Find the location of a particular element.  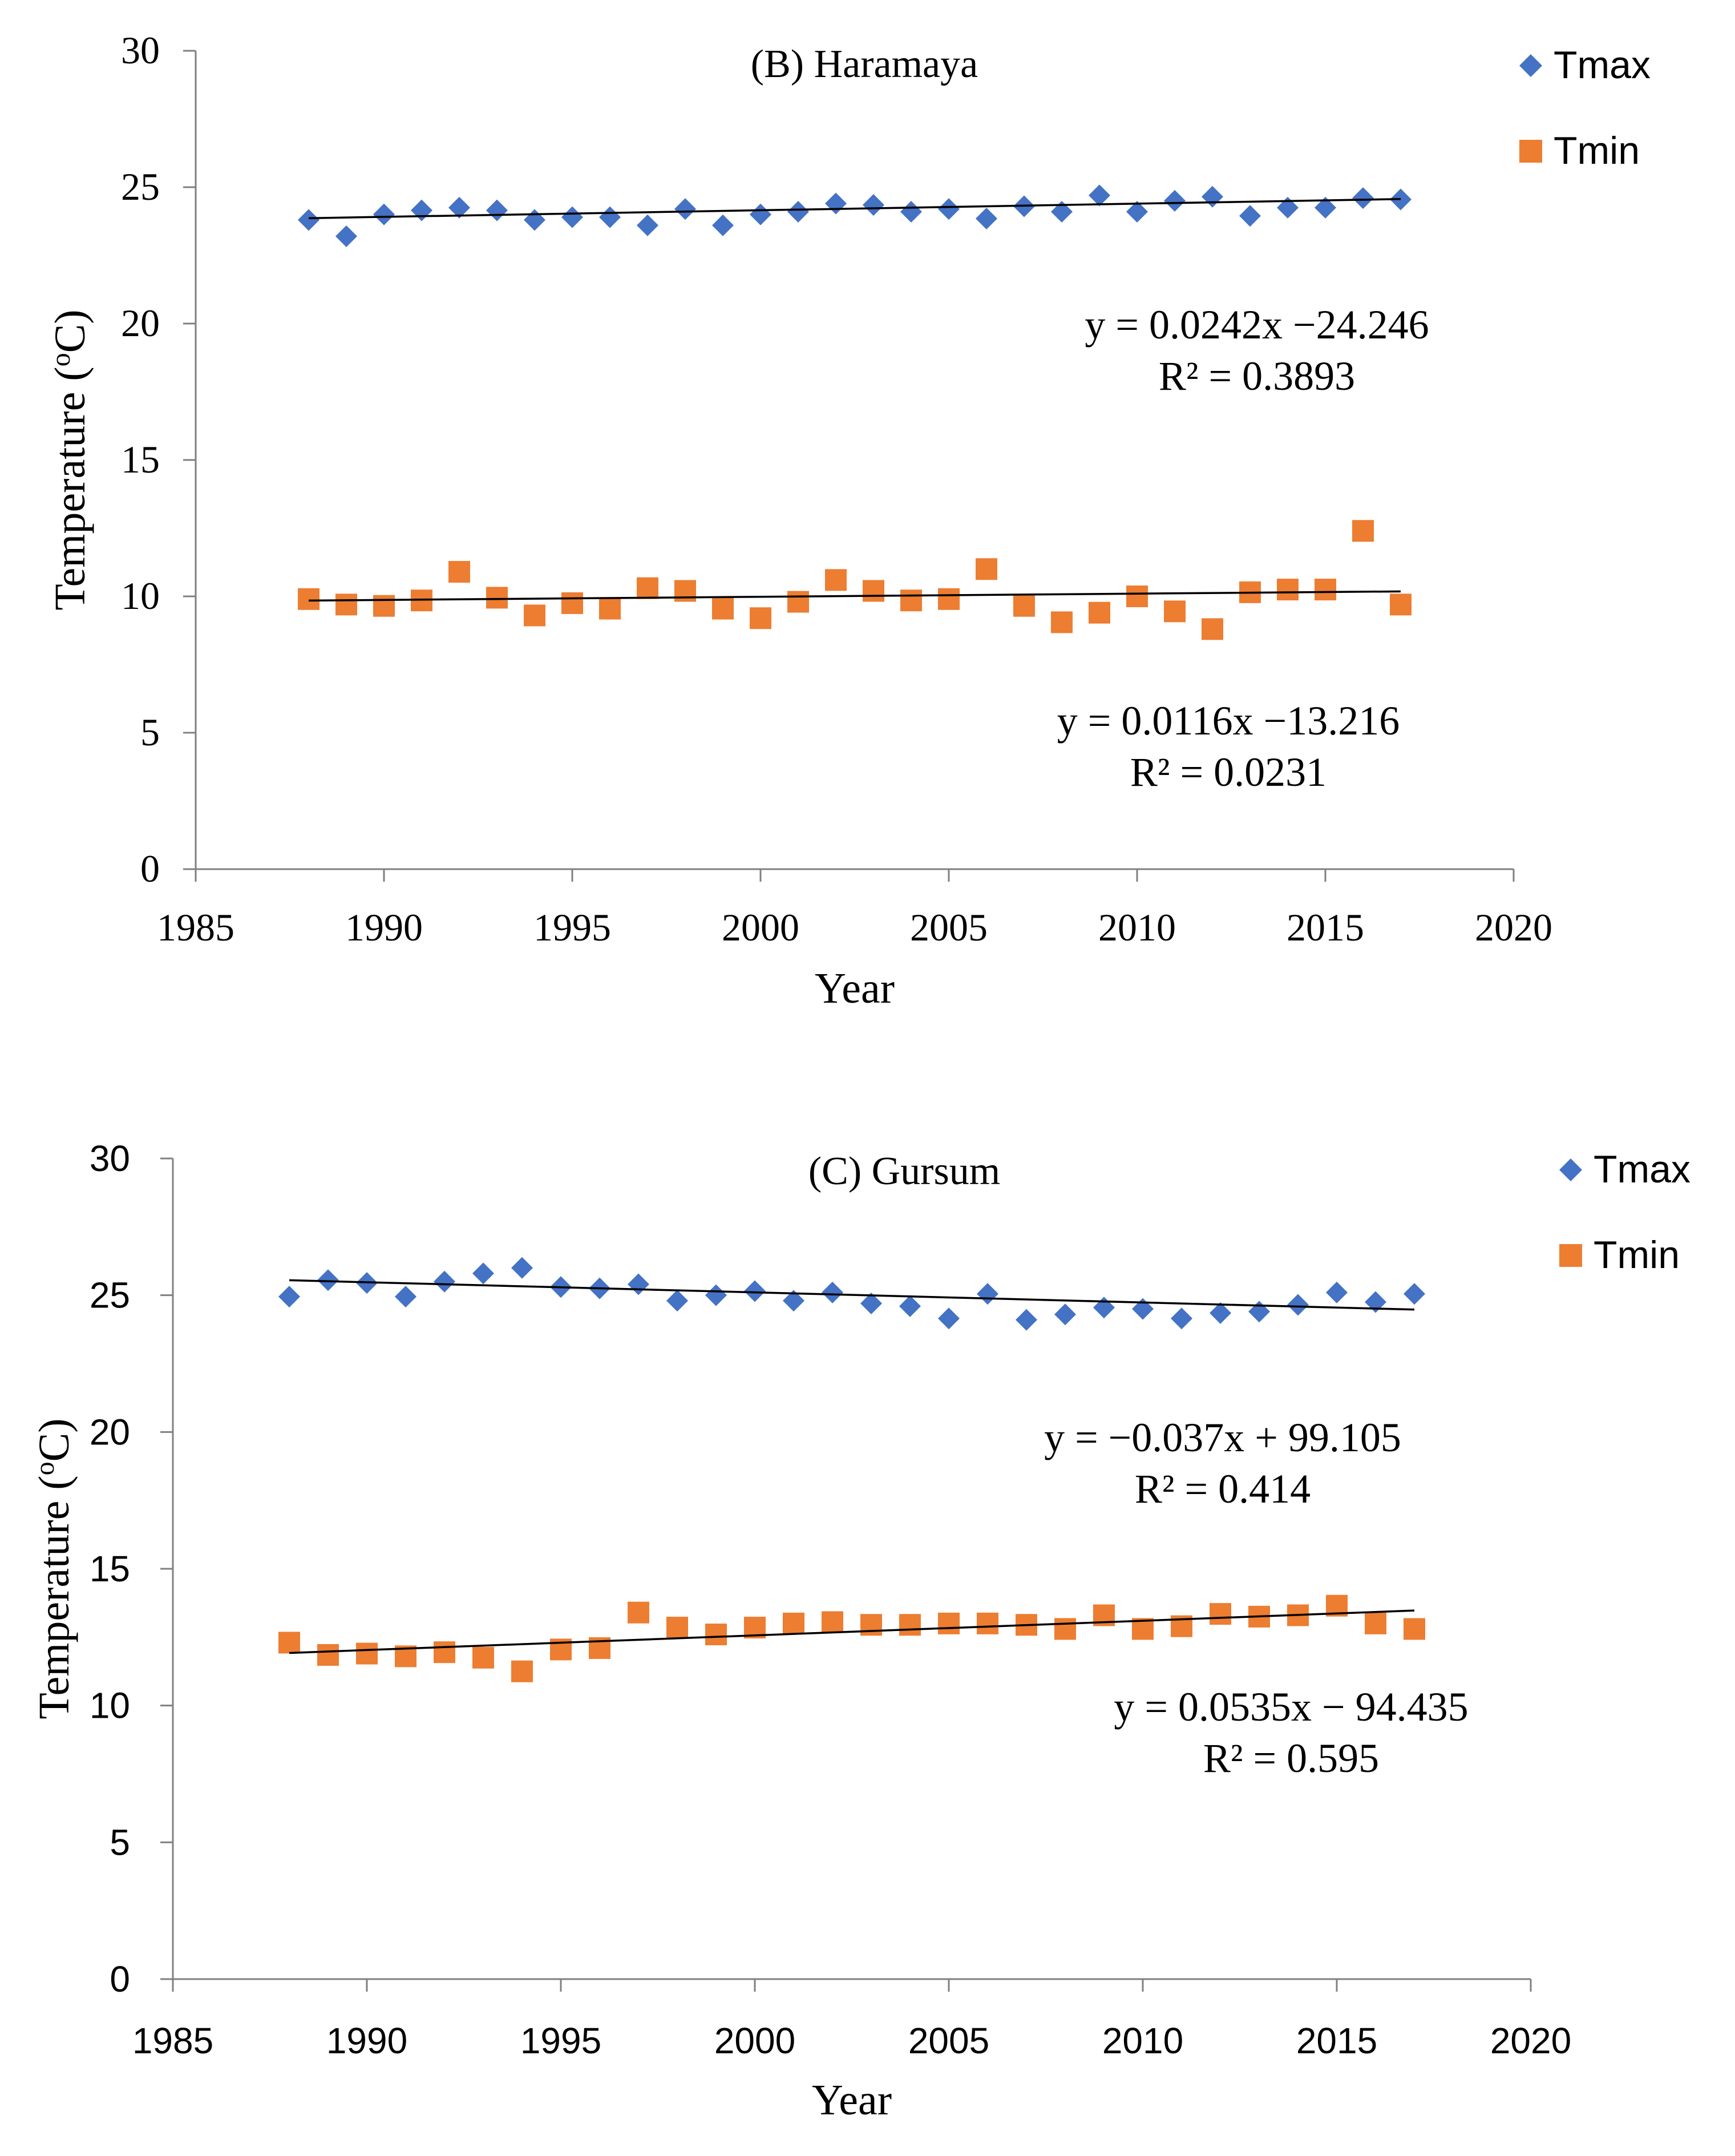

chart-title: (C) Gursum is located at coordinates (904, 1171).